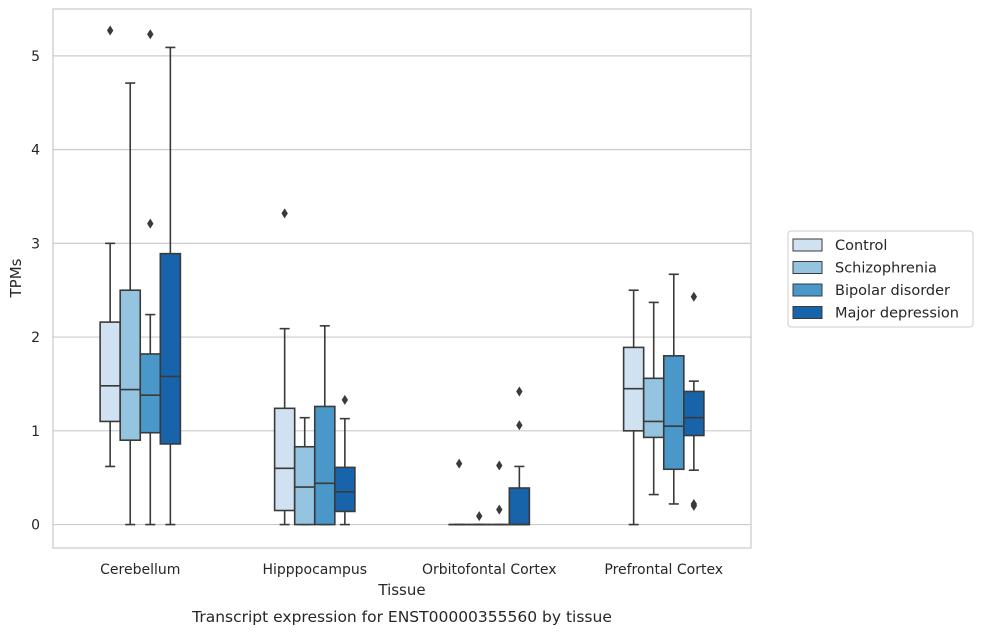 The image size is (983, 634). Describe the element at coordinates (897, 314) in the screenshot. I see `legend-label: Major depression` at that location.